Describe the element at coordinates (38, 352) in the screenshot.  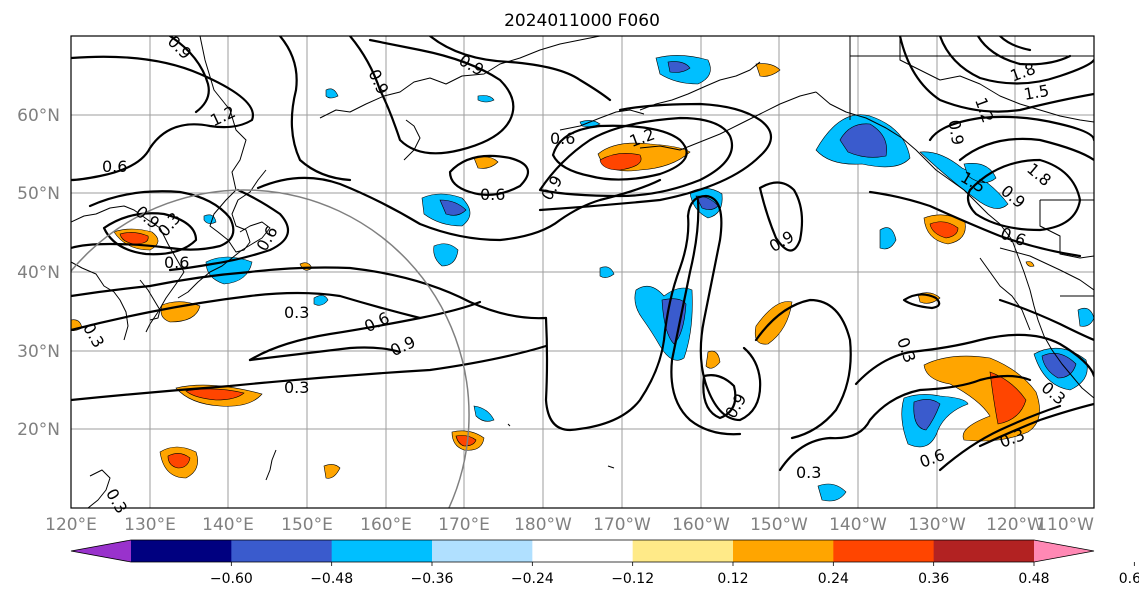
I see `lat-label: 30°N` at that location.